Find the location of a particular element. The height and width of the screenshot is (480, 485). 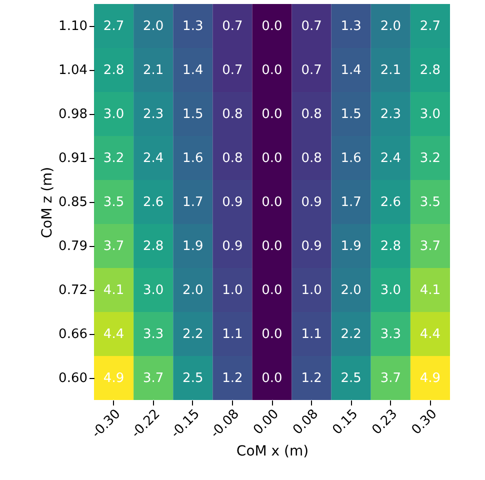

y-tick-label: 0.85 is located at coordinates (73, 202).